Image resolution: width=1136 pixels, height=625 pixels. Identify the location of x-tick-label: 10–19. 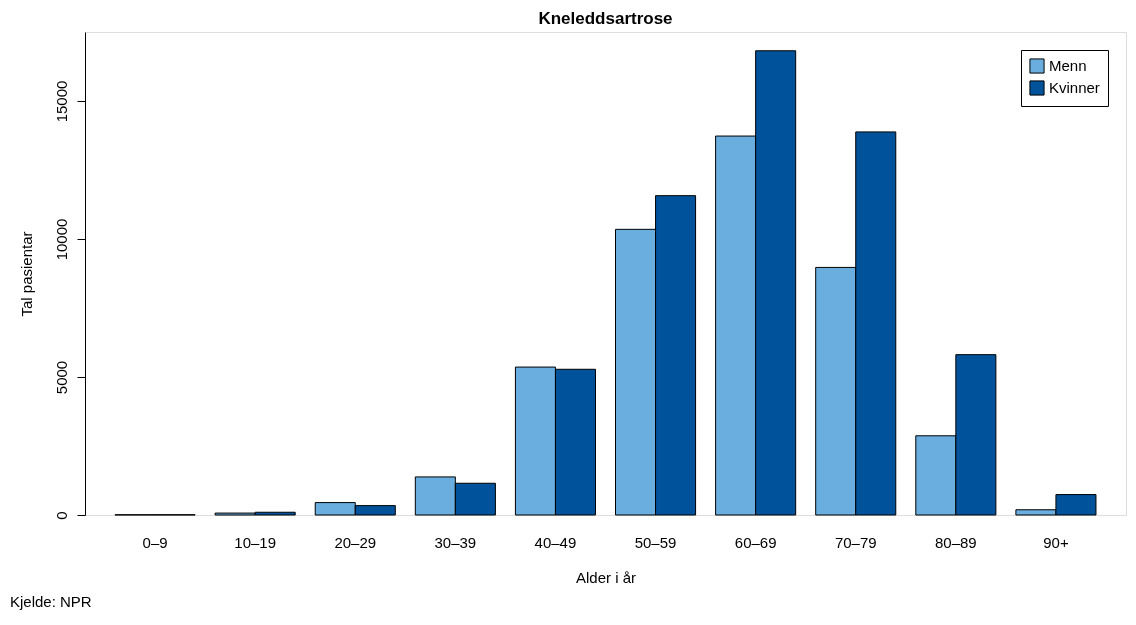
(255, 542).